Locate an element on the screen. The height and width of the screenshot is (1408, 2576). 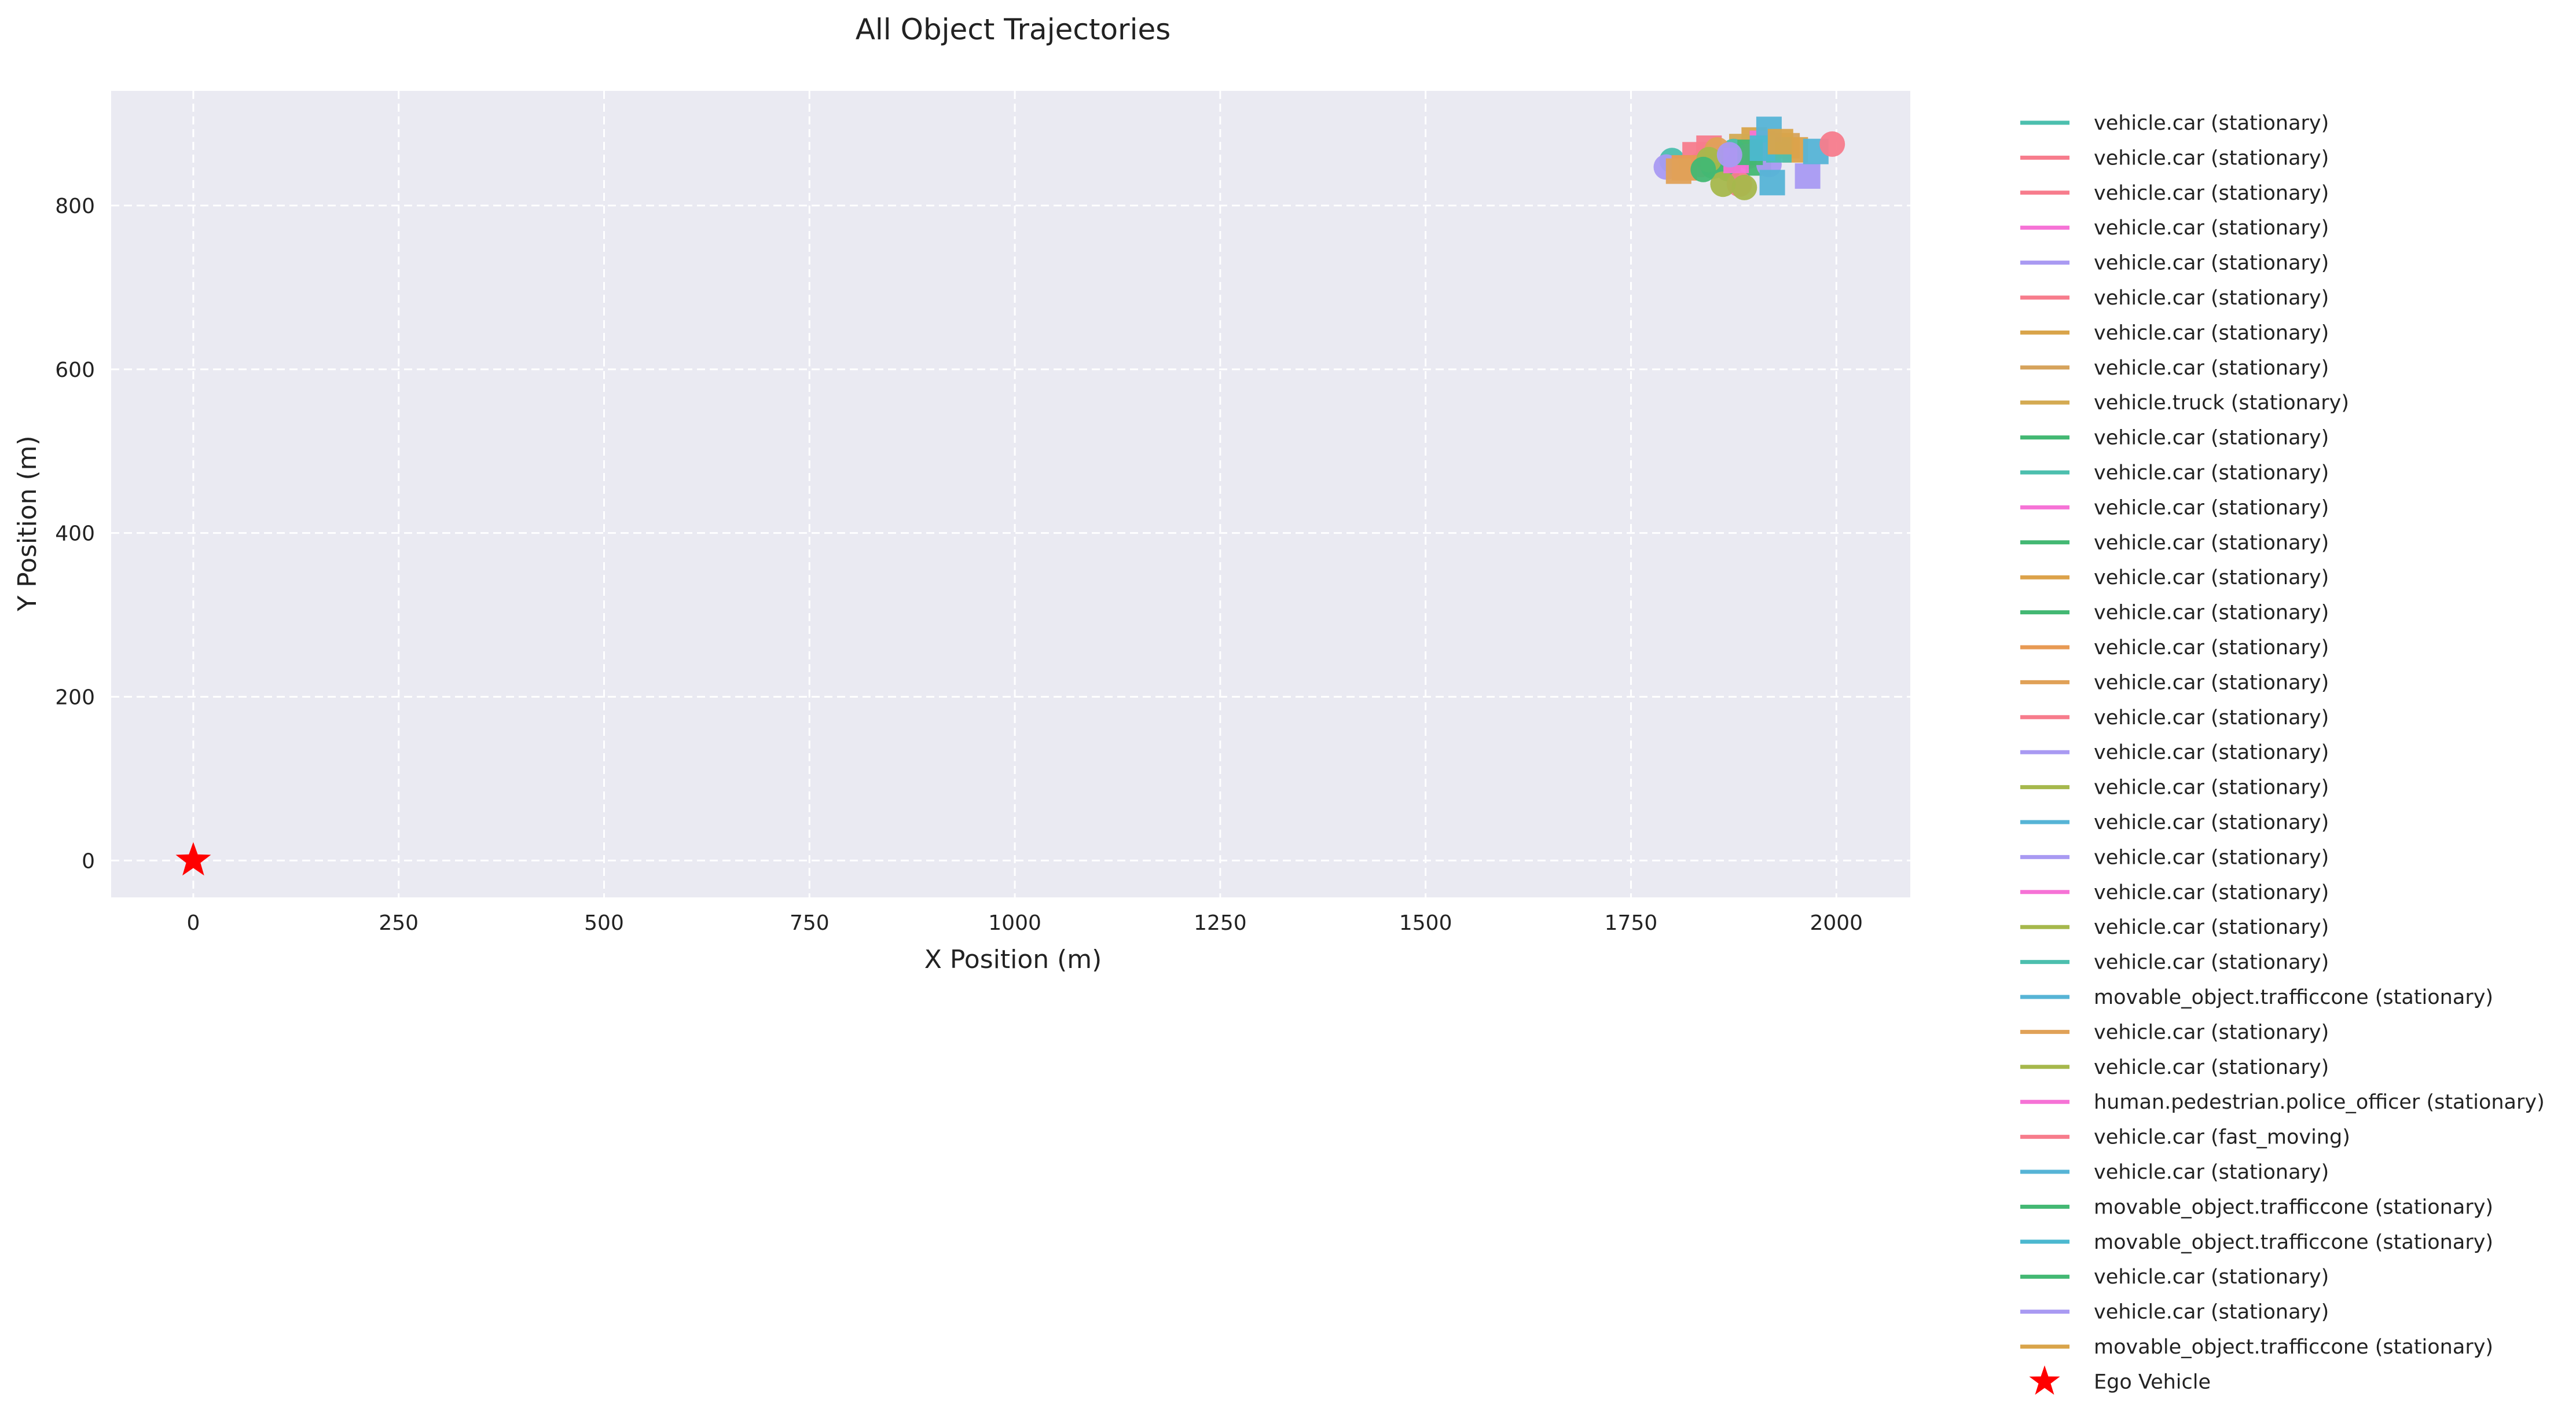
x-tick-label: 500 is located at coordinates (604, 923).